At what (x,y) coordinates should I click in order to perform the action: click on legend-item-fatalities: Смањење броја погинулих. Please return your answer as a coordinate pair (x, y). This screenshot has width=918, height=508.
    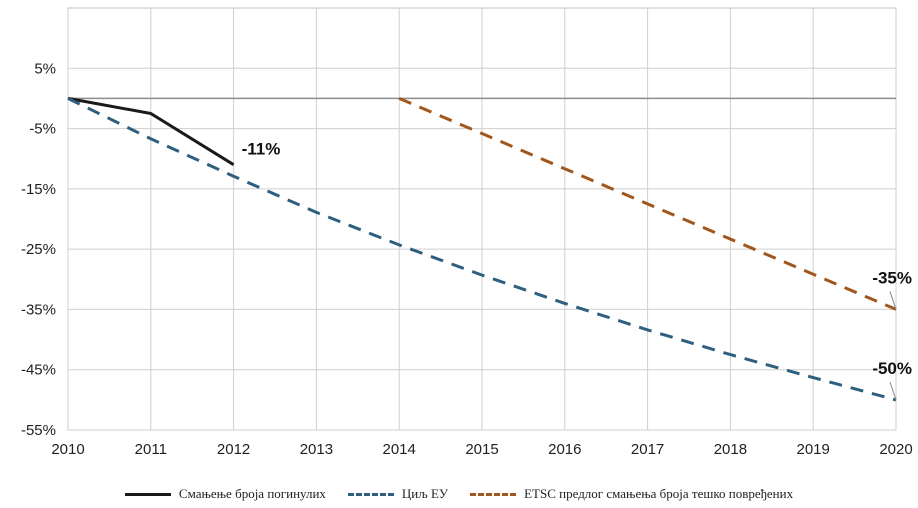
    Looking at the image, I should click on (225, 494).